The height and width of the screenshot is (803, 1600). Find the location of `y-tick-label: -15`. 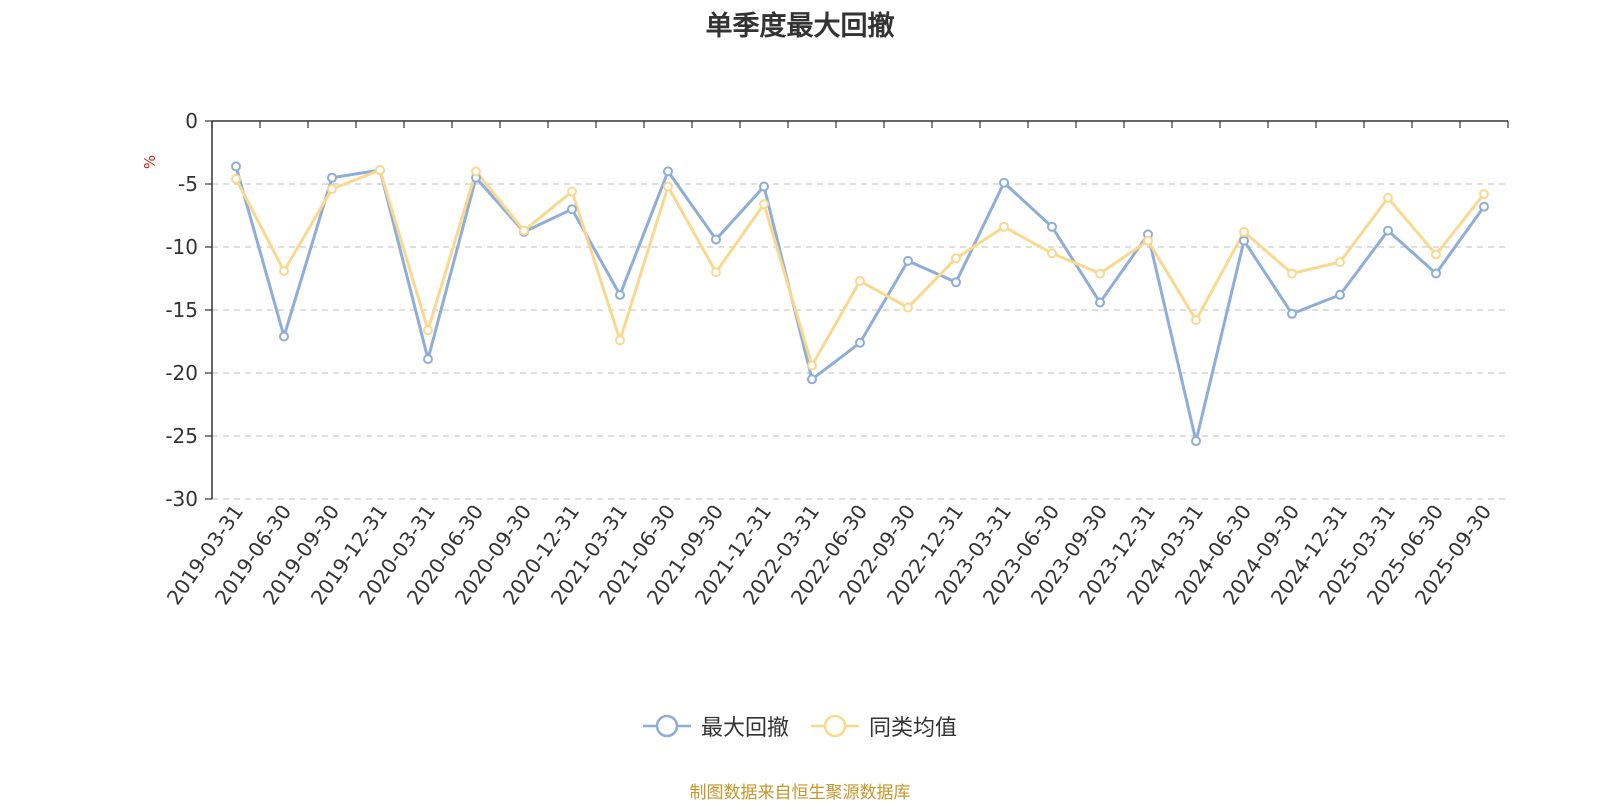

y-tick-label: -15 is located at coordinates (181, 310).